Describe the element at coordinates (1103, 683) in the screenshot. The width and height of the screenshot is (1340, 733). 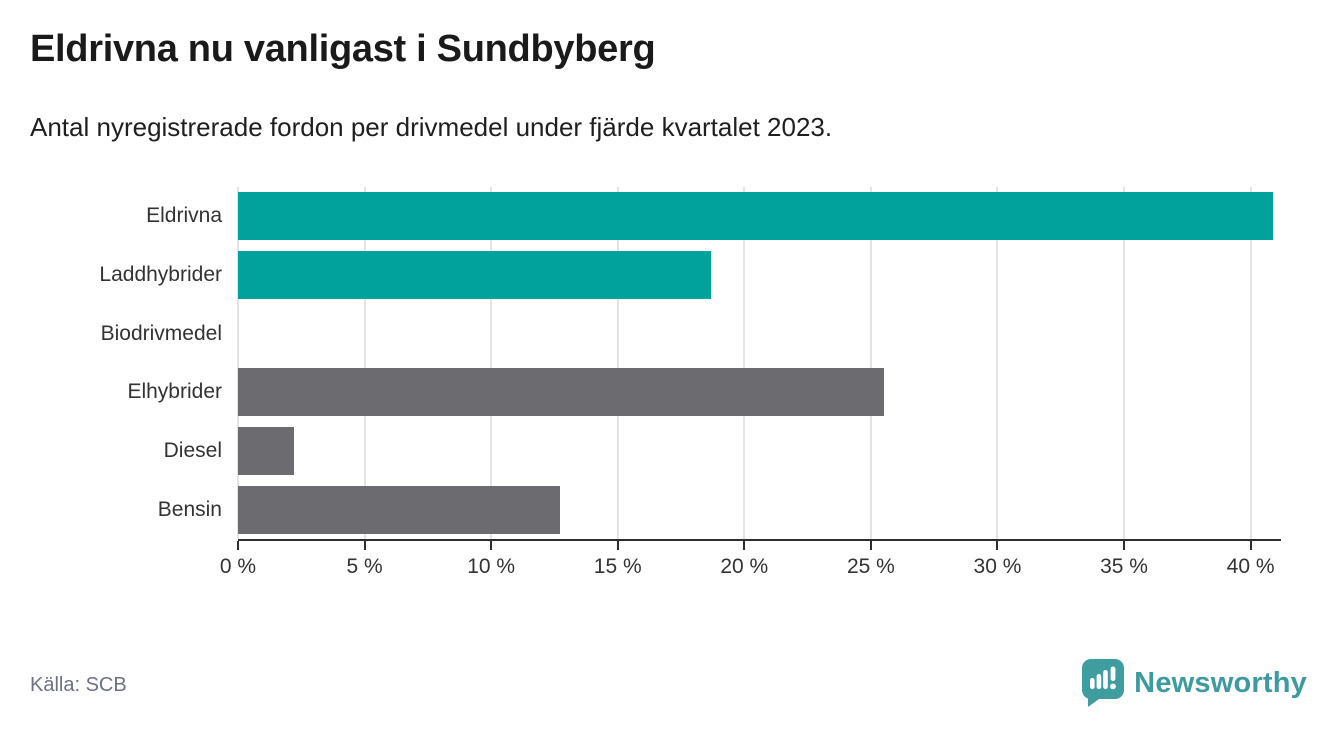
I see `newsworthy-badge-icon` at that location.